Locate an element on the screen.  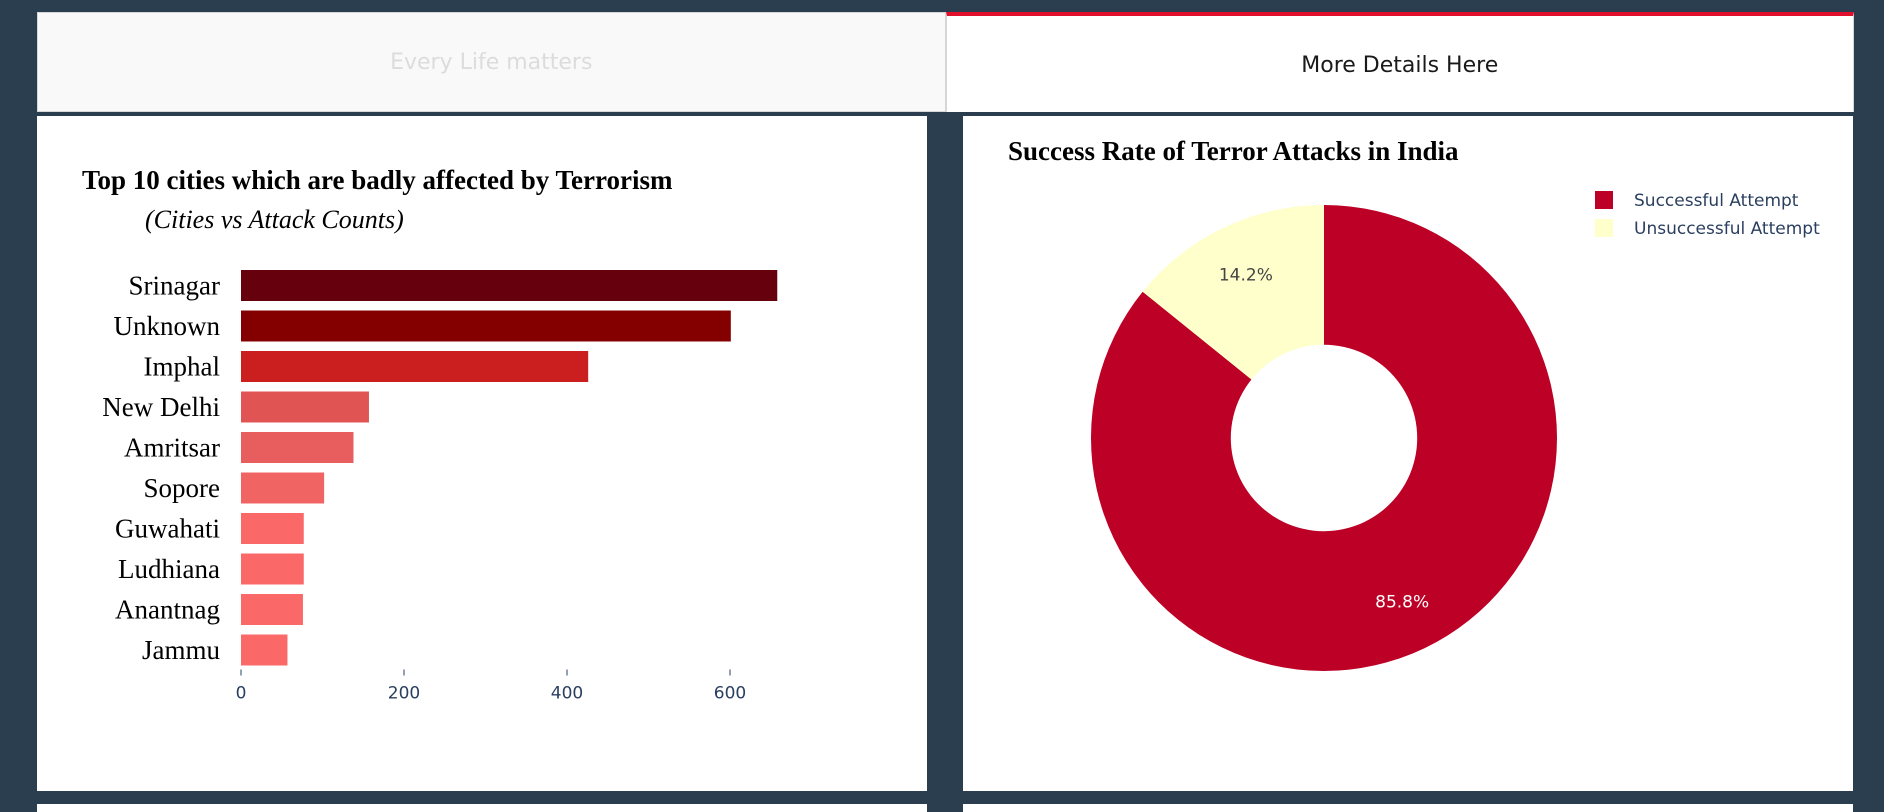
tab-bar: Every Life matters More Details Here is located at coordinates (945, 62).